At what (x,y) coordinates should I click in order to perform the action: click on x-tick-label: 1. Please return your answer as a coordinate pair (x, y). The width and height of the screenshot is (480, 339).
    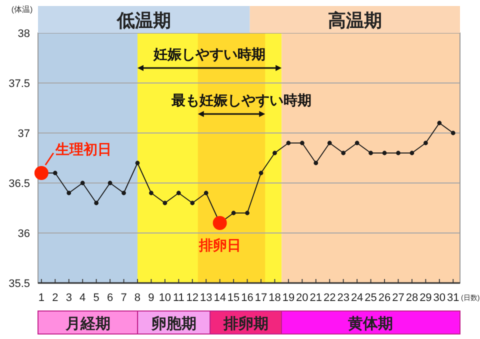
    Looking at the image, I should click on (41, 298).